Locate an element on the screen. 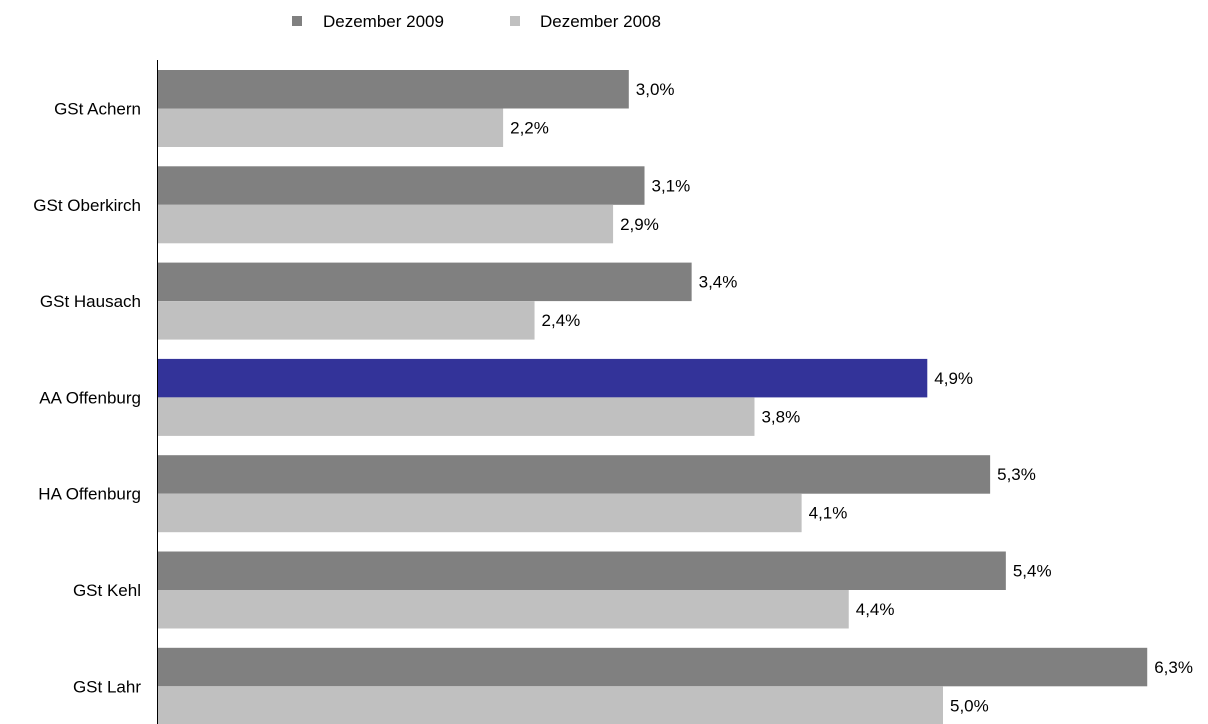 This screenshot has width=1208, height=724. data-label: 2,2% is located at coordinates (529, 128).